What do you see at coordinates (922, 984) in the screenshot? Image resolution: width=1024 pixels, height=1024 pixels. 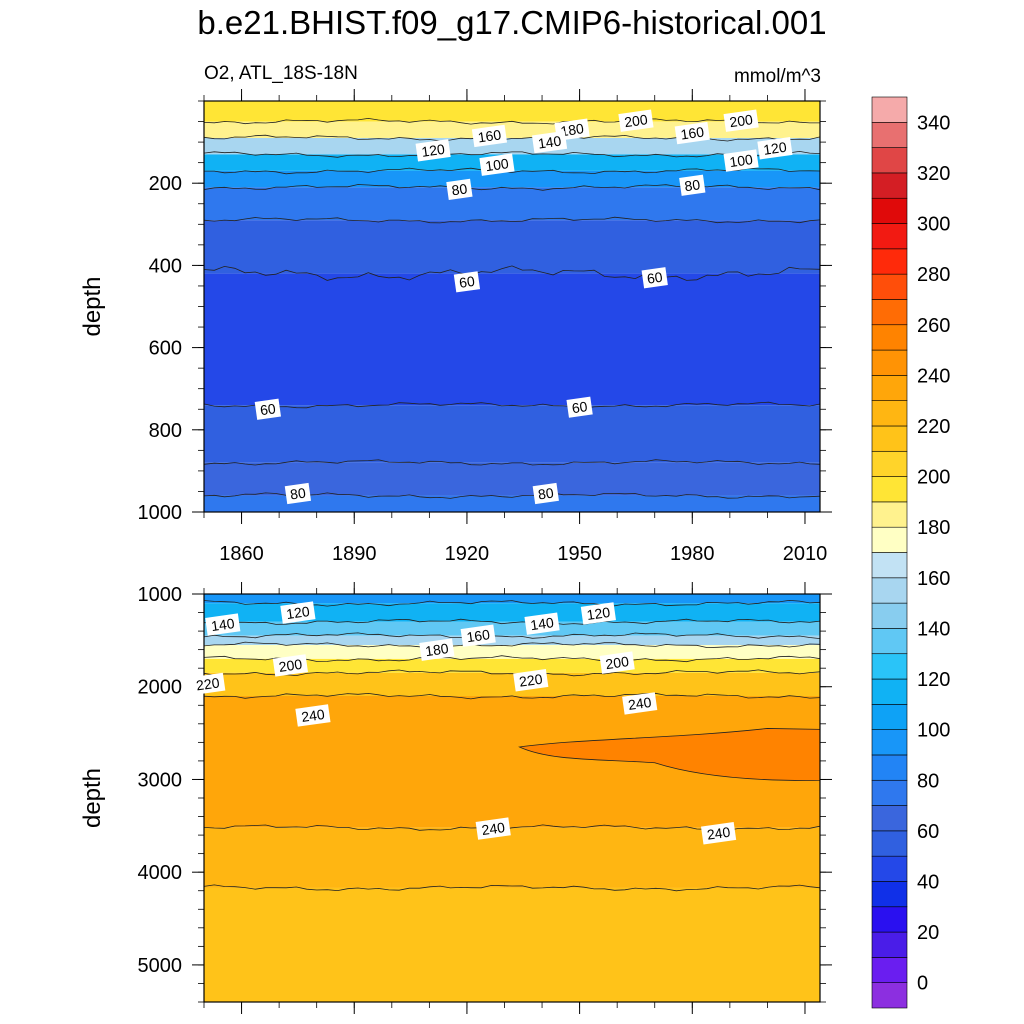 I see `colorbar-label: 0` at bounding box center [922, 984].